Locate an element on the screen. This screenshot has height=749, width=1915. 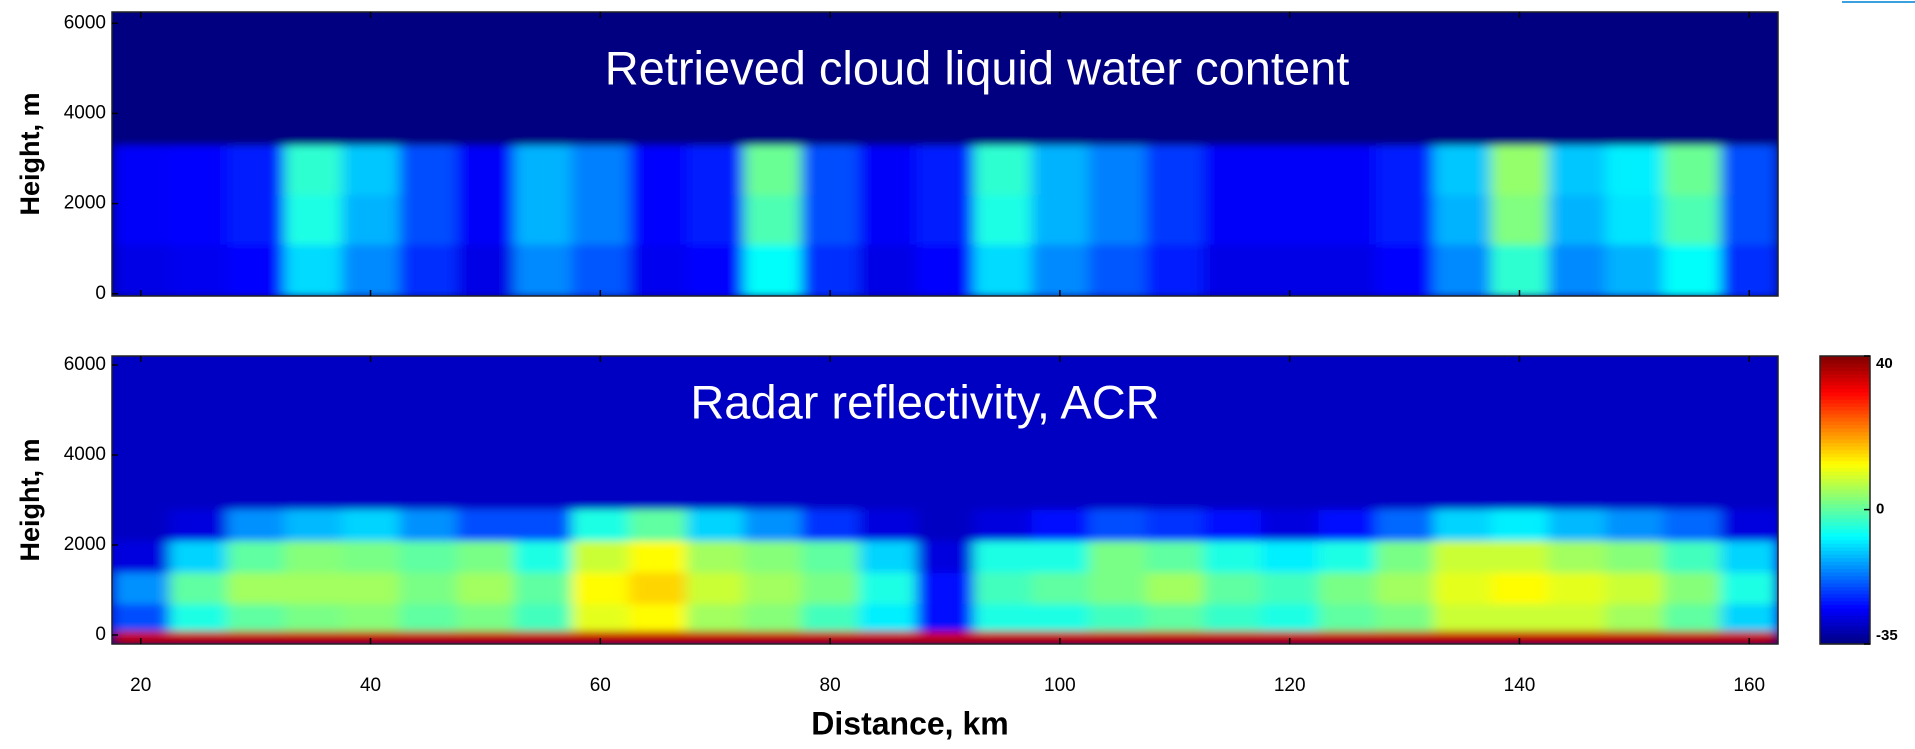
colorbar-frame is located at coordinates (1845, 500).